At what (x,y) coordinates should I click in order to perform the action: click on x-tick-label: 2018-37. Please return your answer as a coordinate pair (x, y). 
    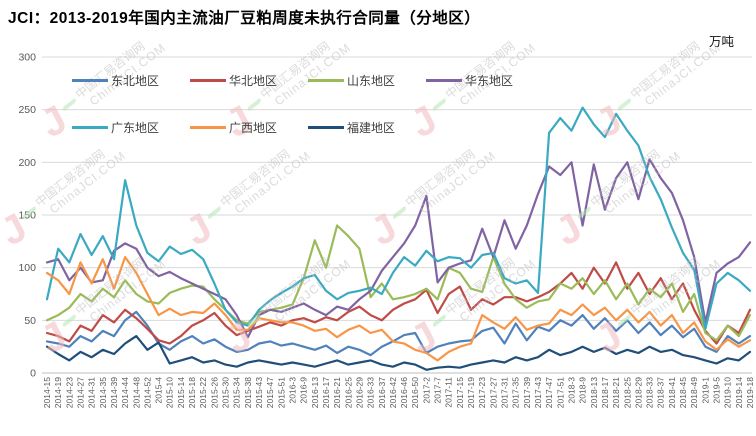
    Looking at the image, I should click on (661, 392).